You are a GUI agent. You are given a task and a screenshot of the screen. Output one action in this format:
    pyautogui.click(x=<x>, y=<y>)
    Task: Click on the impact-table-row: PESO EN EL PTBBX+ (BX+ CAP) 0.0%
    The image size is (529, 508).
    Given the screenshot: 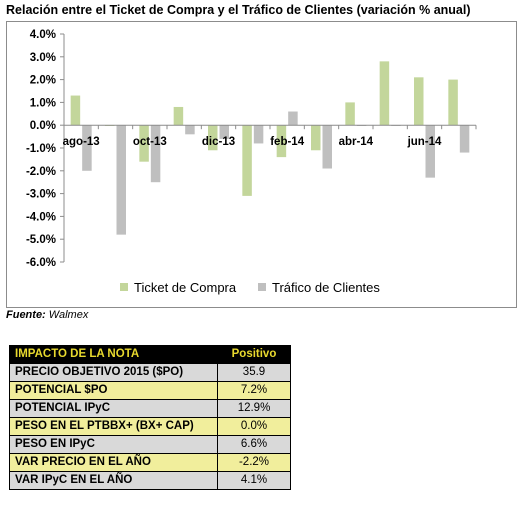 What is the action you would take?
    pyautogui.click(x=150, y=426)
    